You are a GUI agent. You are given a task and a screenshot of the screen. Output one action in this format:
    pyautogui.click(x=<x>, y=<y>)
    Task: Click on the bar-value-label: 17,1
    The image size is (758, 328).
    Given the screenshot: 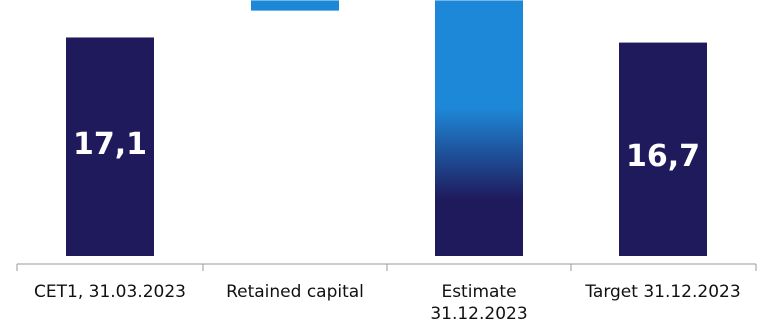 What is the action you would take?
    pyautogui.click(x=110, y=144)
    